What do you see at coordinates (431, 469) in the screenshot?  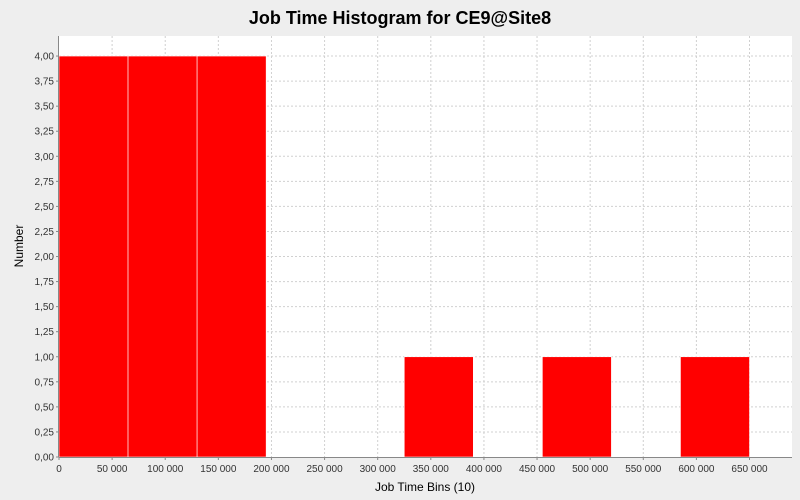 I see `x-tick-label: 350 000` at bounding box center [431, 469].